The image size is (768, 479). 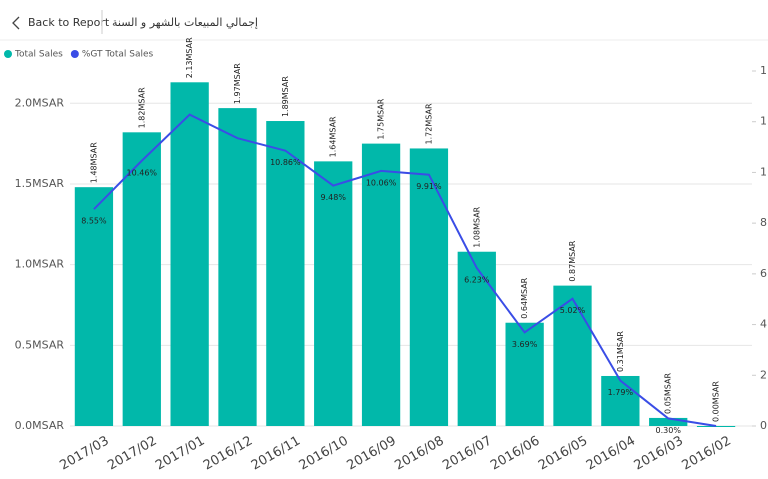 I want to click on x-tick-label: 2016/10, so click(x=324, y=454).